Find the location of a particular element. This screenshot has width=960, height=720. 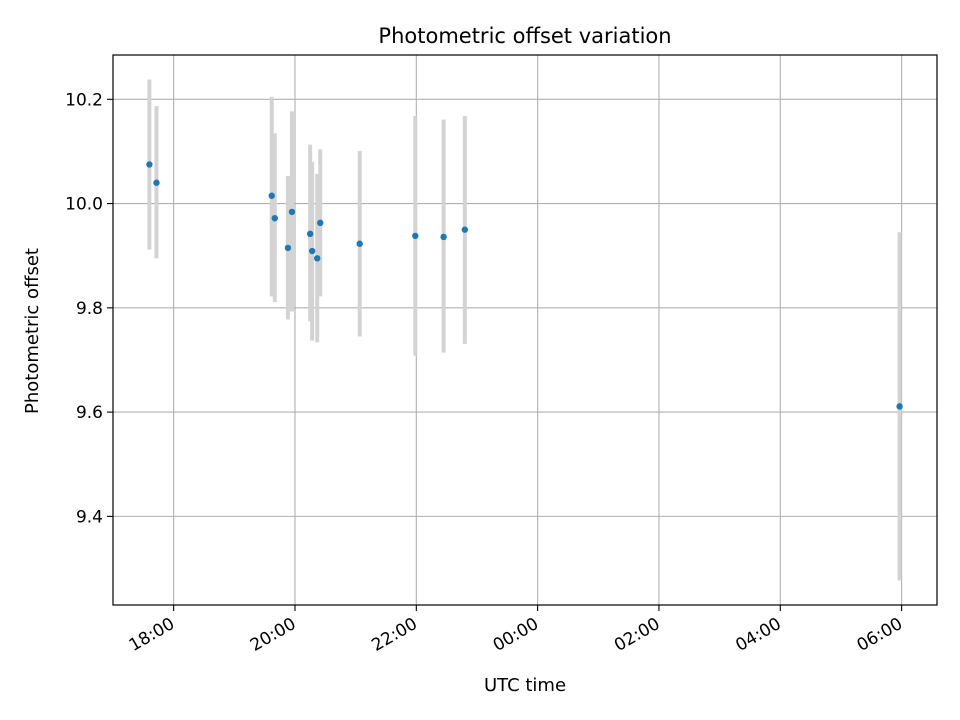

y-axis-title: Photometric offset is located at coordinates (32, 331).